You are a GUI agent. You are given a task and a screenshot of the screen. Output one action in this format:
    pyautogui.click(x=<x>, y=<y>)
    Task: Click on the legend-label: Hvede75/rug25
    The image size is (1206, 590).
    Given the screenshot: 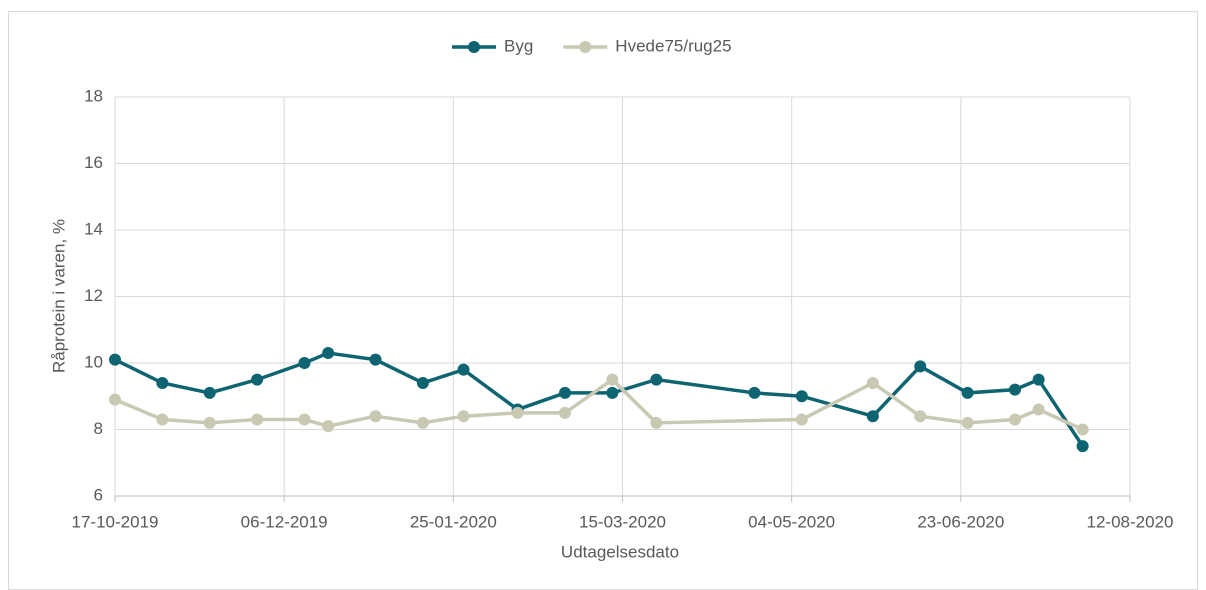 What is the action you would take?
    pyautogui.click(x=673, y=45)
    